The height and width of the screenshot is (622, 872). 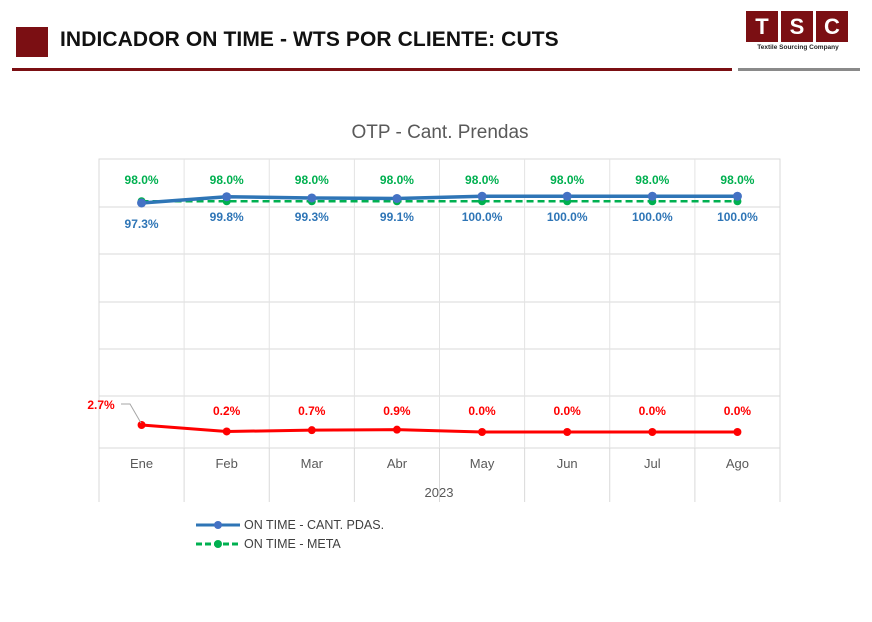 I want to click on chart-title: OTP - Cant. Prendas, so click(x=439, y=132).